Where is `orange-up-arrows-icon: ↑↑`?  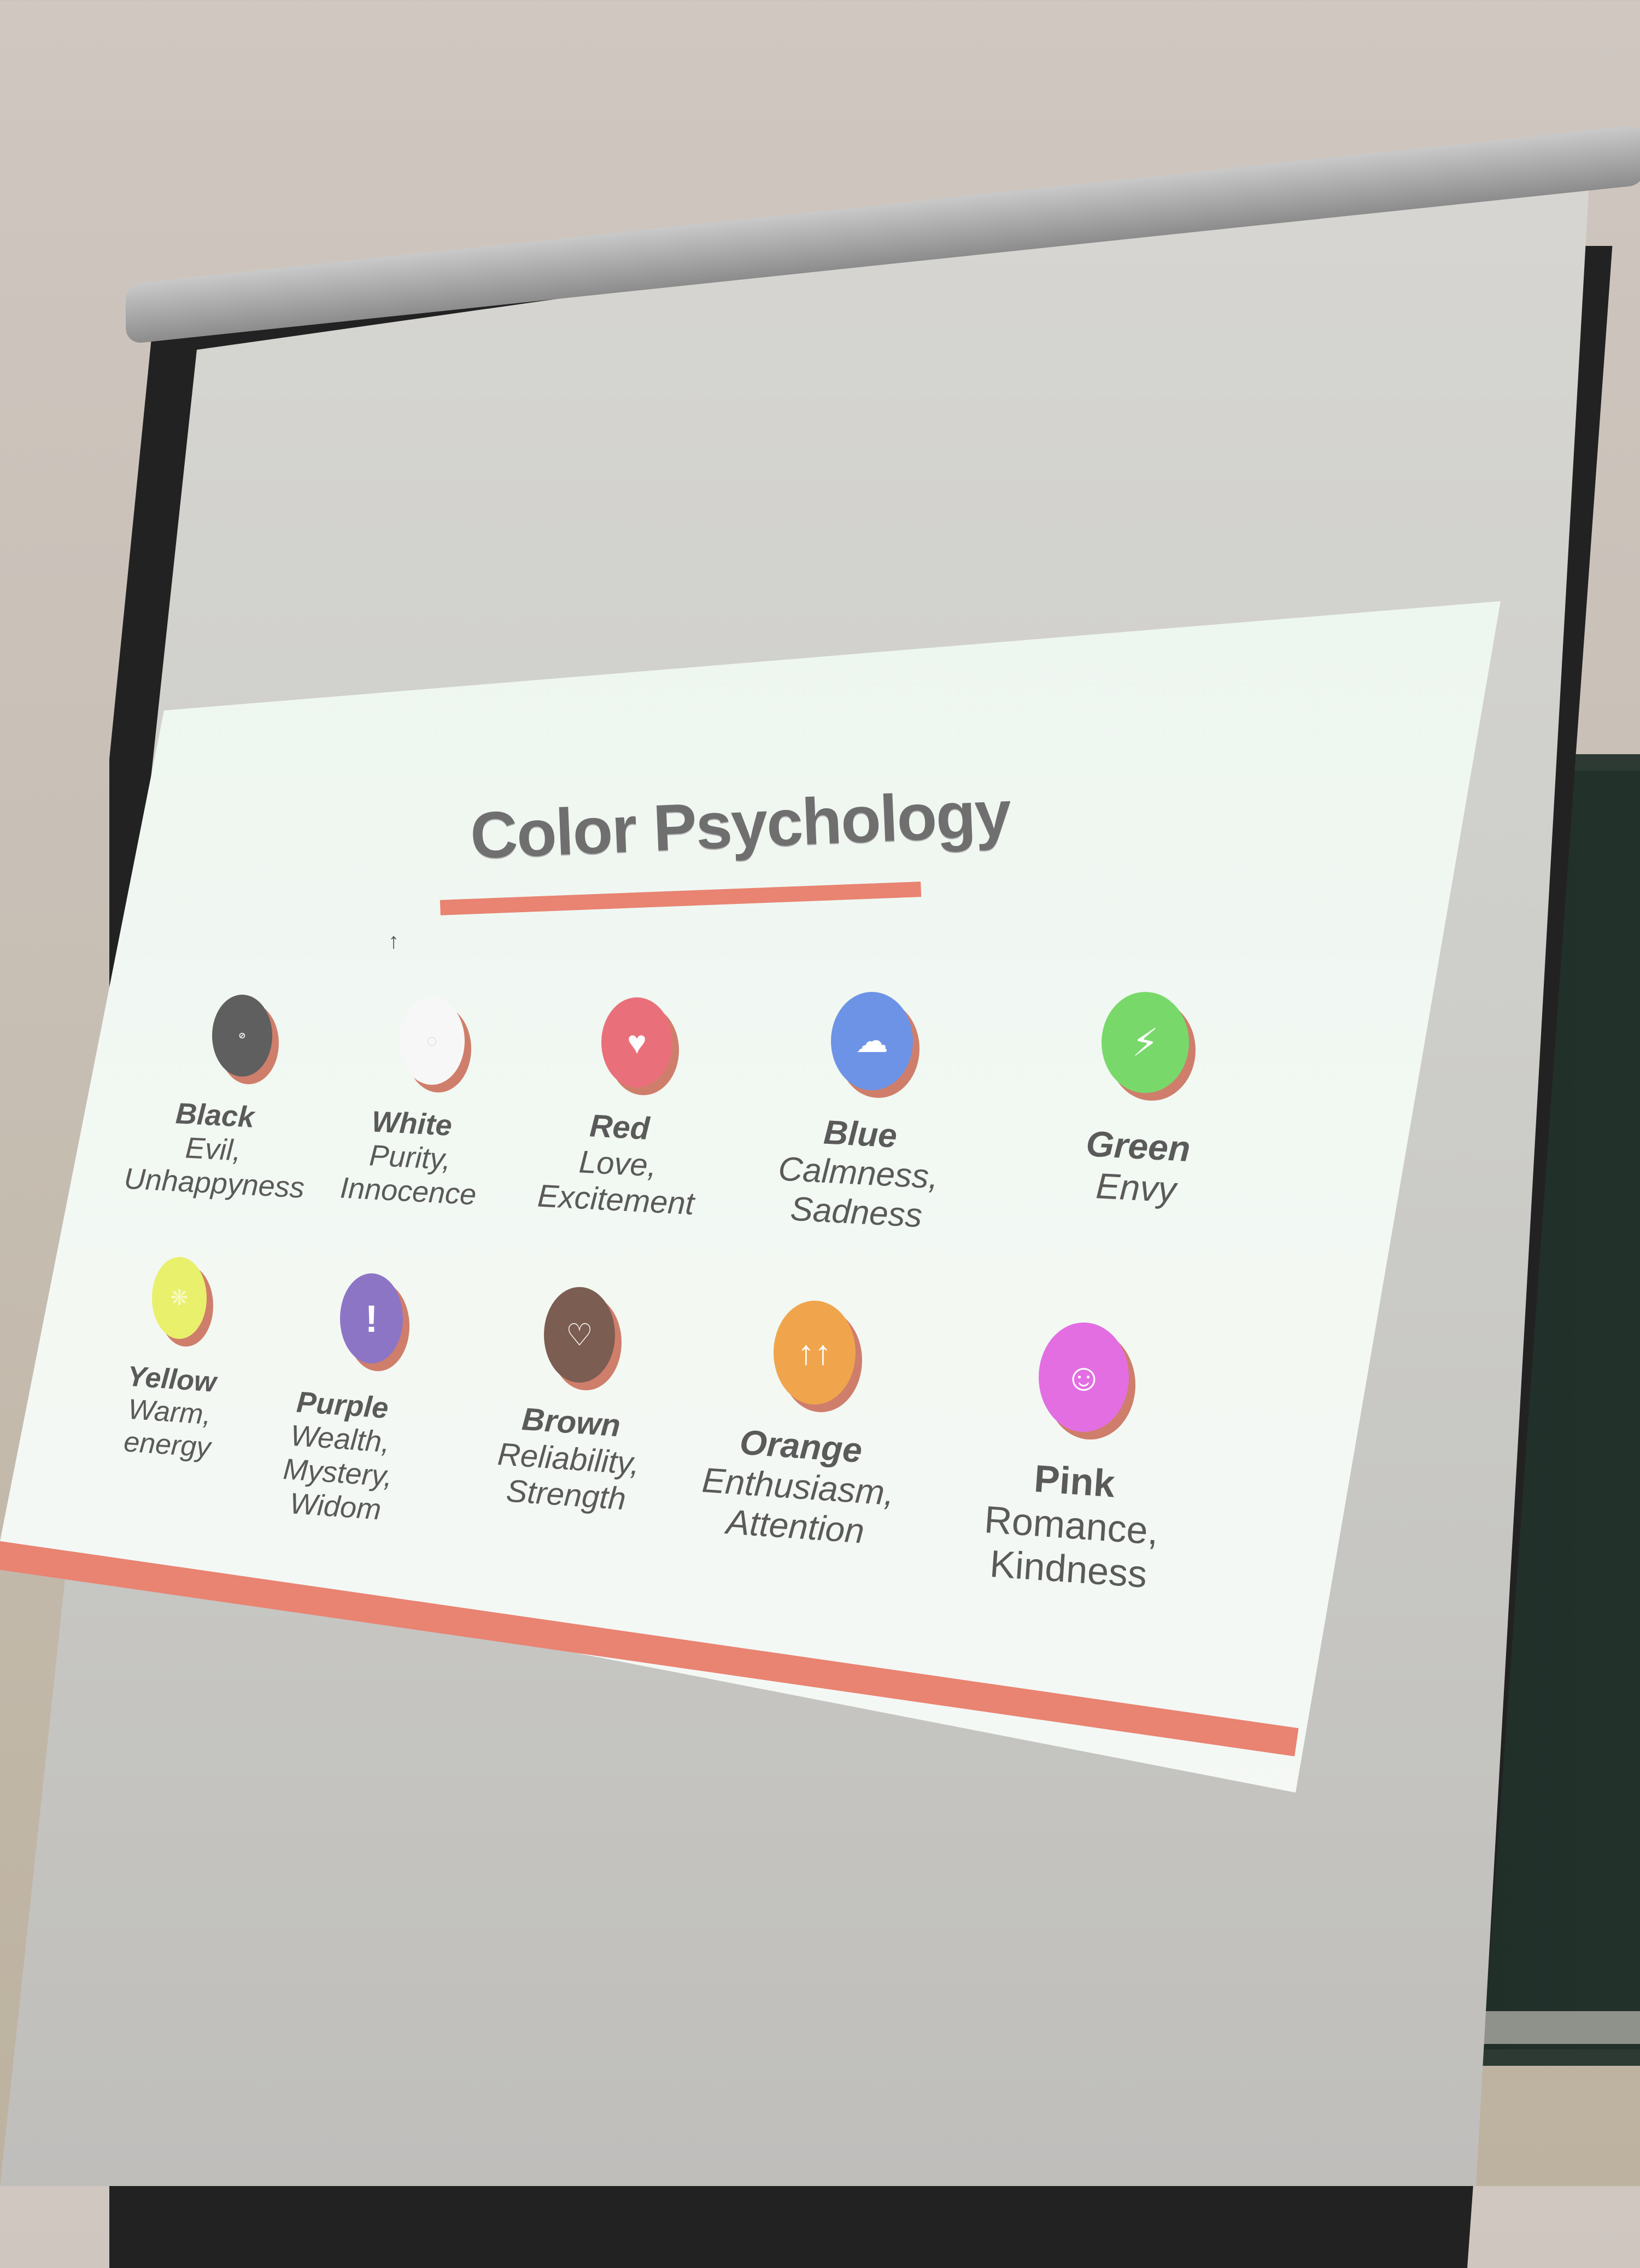
orange-up-arrows-icon: ↑↑ is located at coordinates (815, 1353).